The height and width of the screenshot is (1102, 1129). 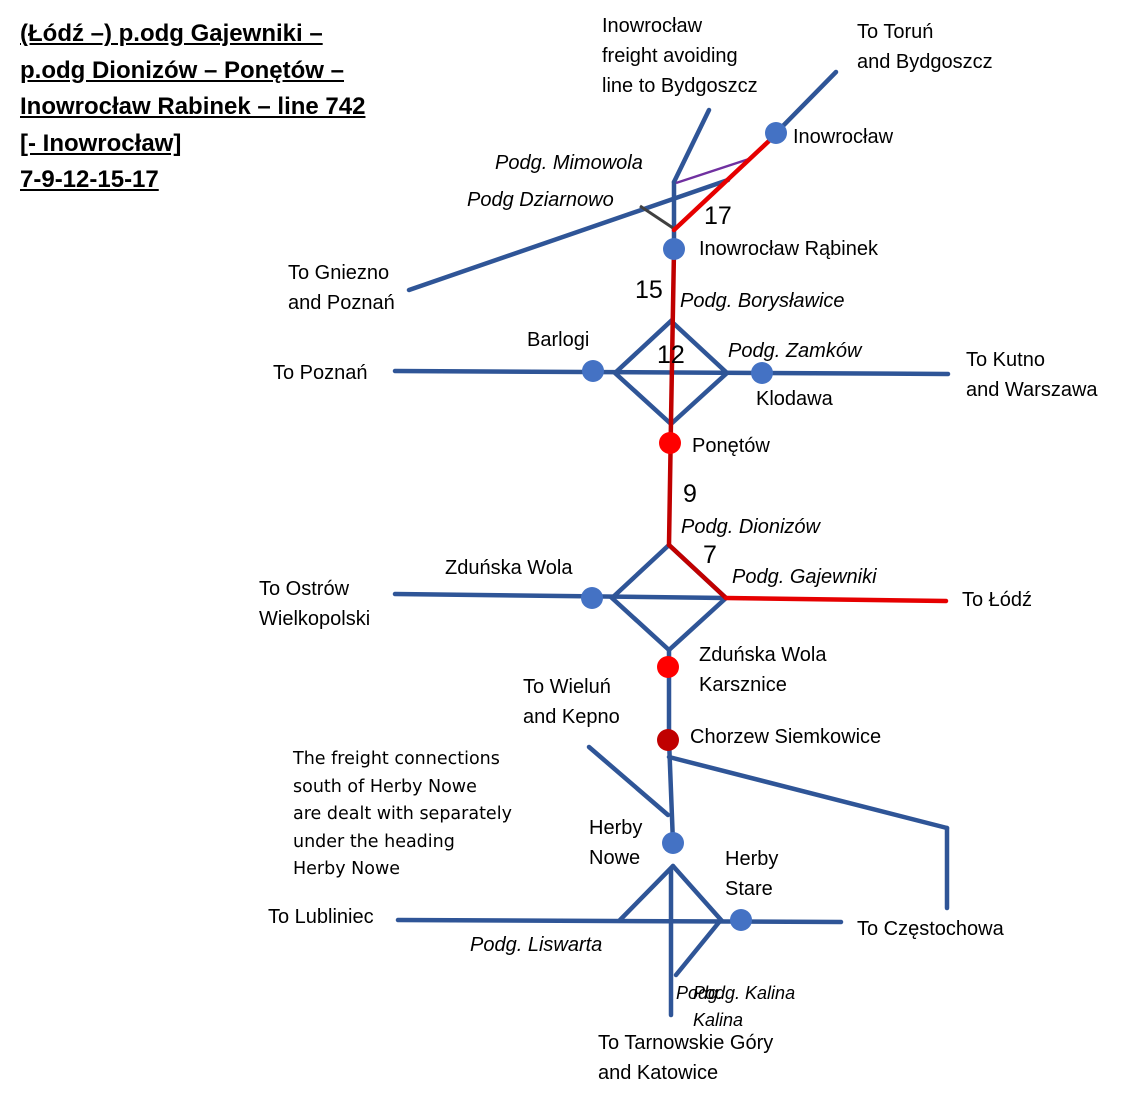 What do you see at coordinates (646, 893) in the screenshot?
I see `line-herby-liswarta` at bounding box center [646, 893].